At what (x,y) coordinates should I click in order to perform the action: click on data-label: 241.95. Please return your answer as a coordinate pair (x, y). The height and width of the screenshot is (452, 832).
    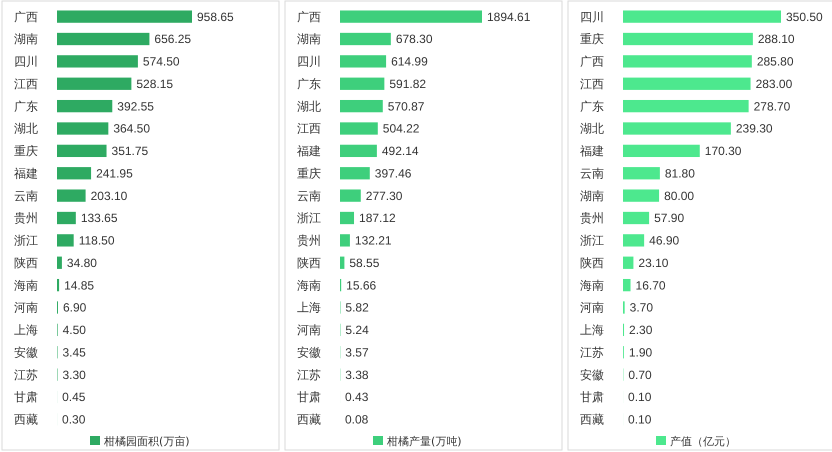
    Looking at the image, I should click on (115, 173).